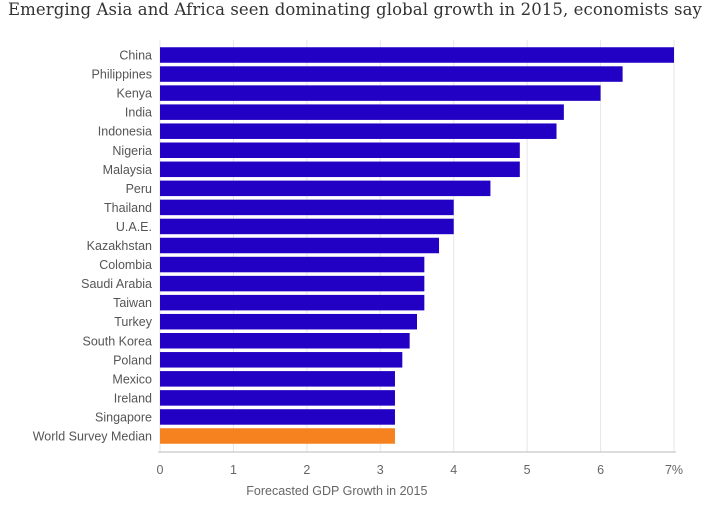  What do you see at coordinates (160, 470) in the screenshot?
I see `x-tick-label: 0` at bounding box center [160, 470].